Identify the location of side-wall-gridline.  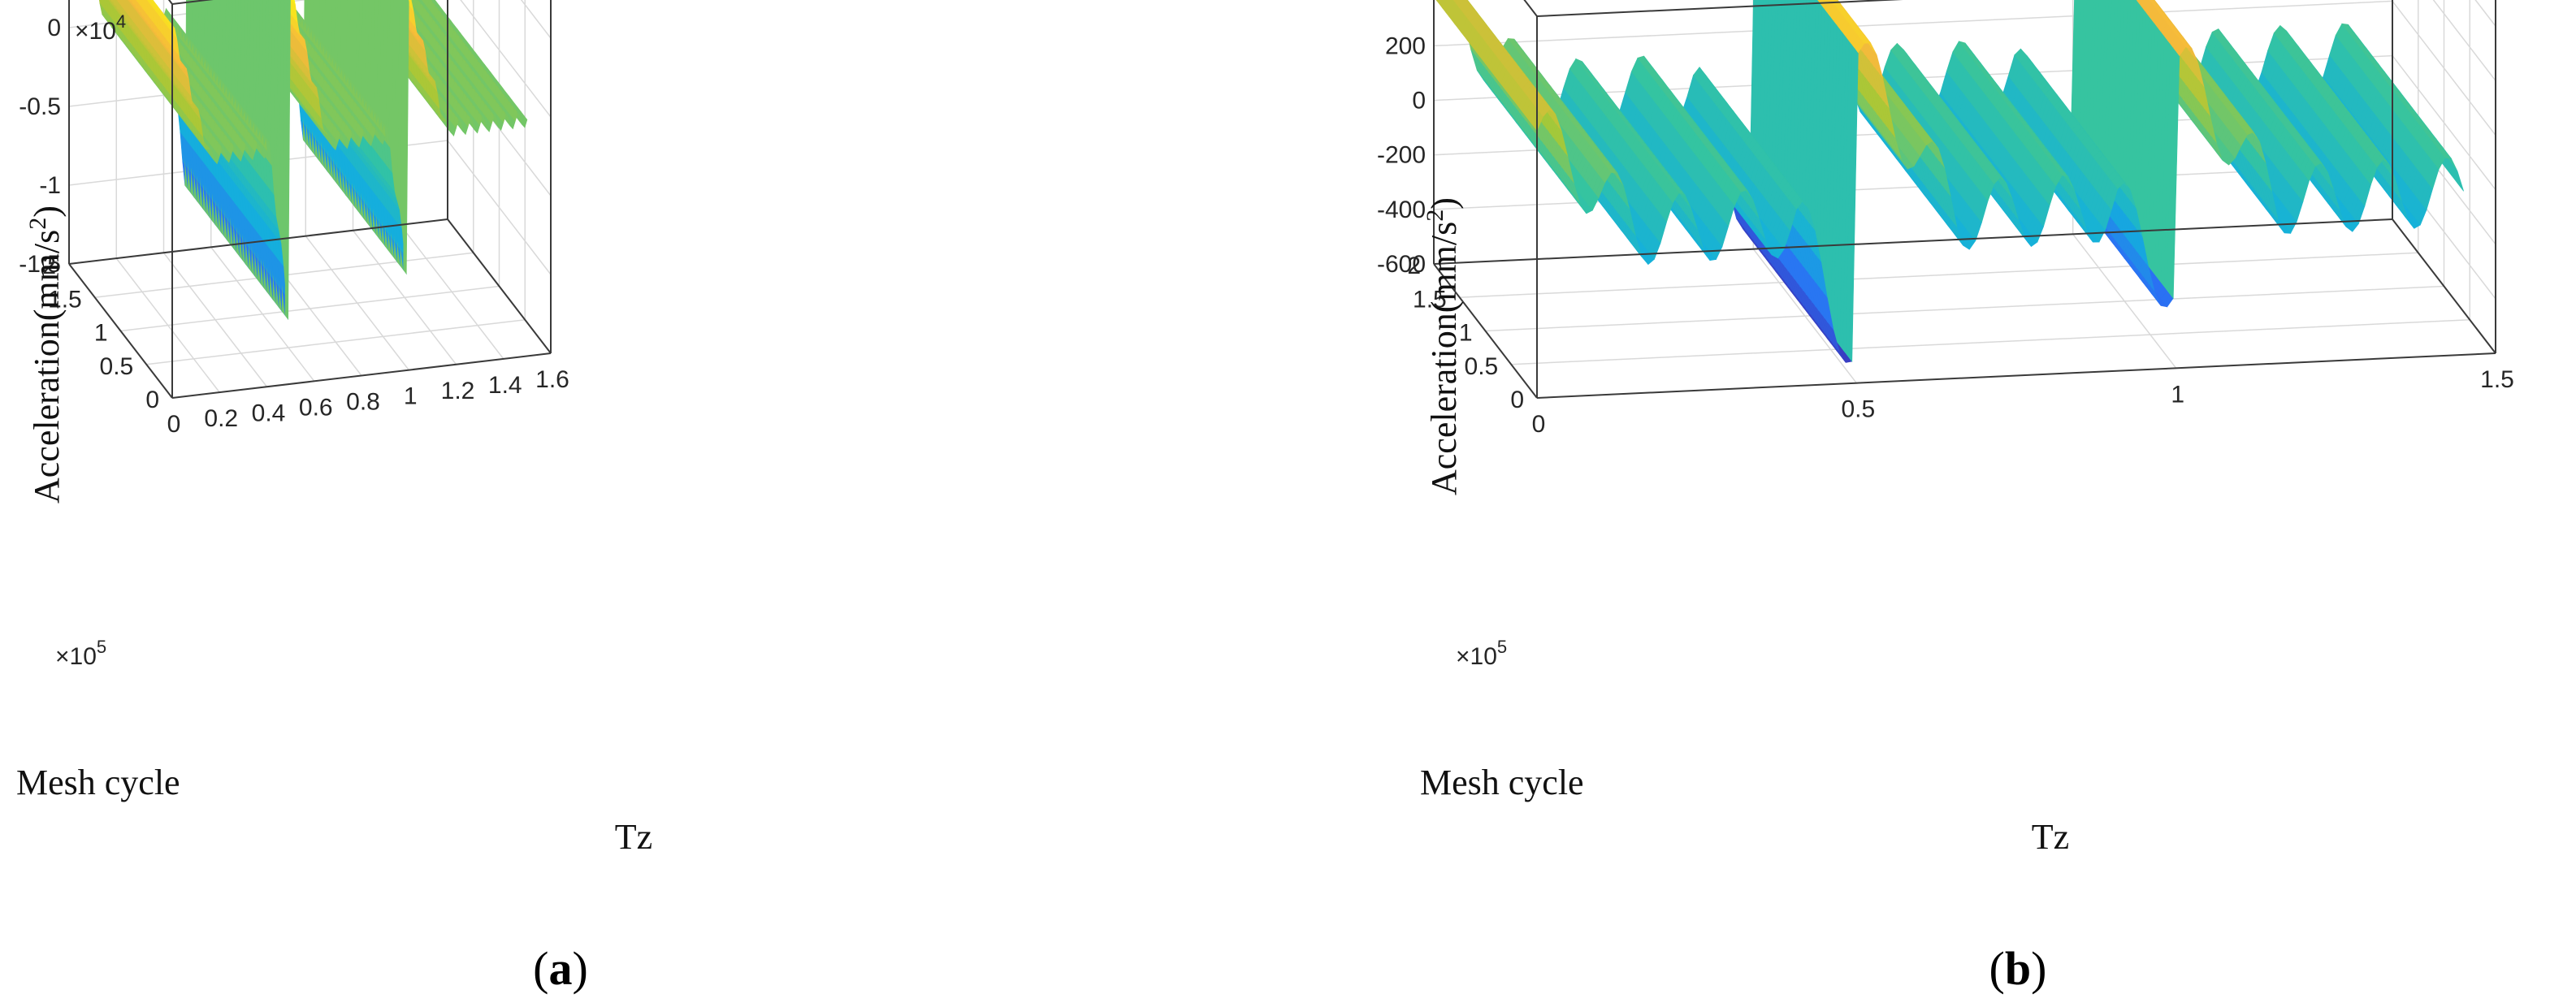
(536, 19).